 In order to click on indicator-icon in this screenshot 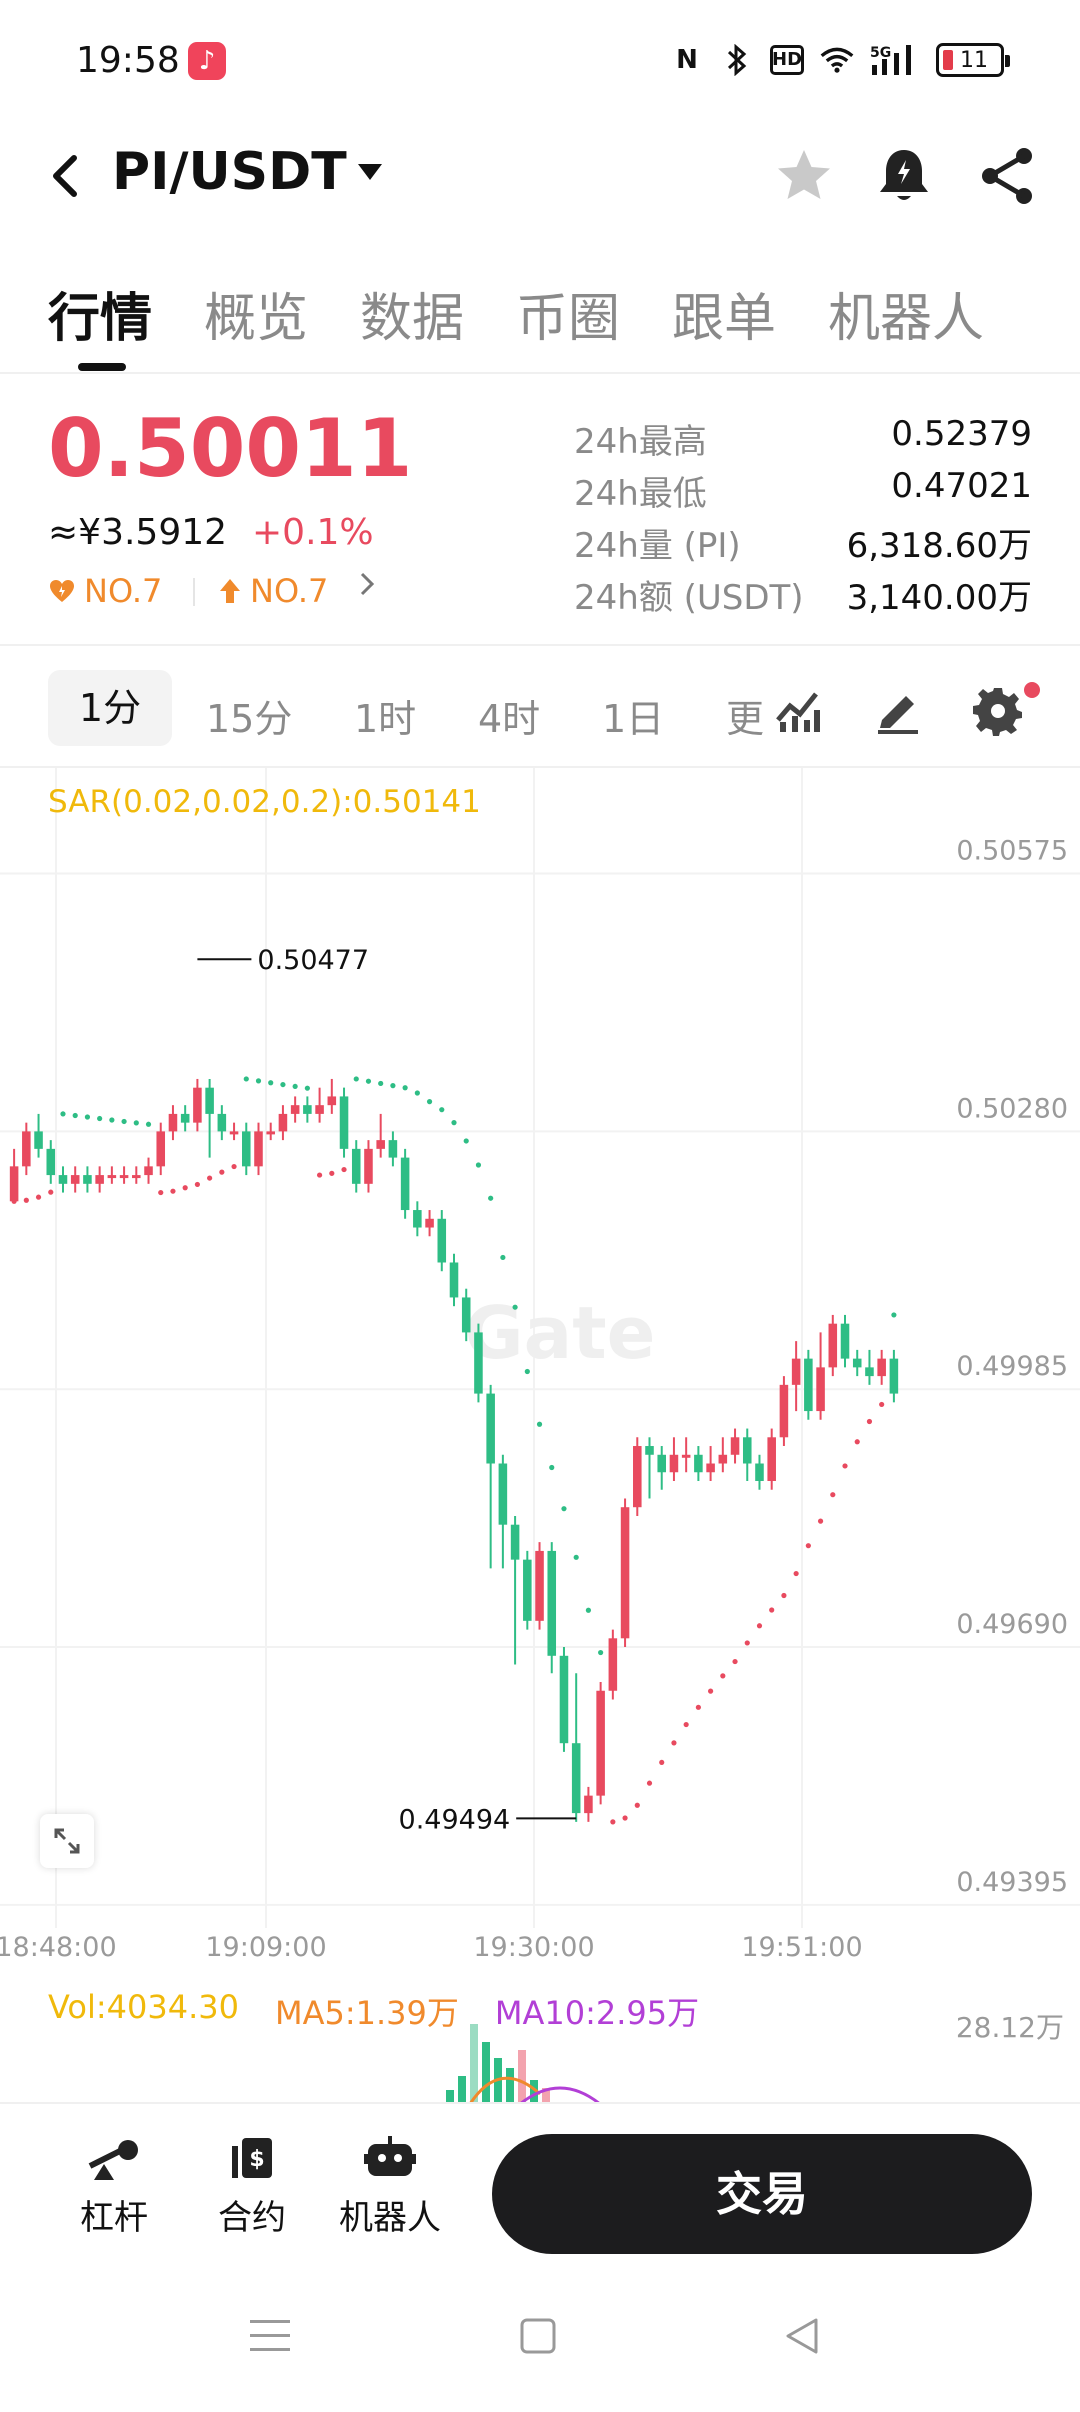, I will do `click(798, 710)`.